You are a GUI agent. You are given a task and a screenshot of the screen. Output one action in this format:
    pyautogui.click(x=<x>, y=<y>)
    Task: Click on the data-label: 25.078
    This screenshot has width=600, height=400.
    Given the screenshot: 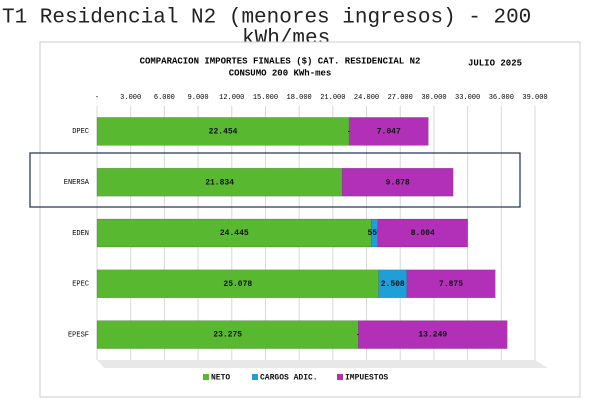 What is the action you would take?
    pyautogui.click(x=237, y=284)
    